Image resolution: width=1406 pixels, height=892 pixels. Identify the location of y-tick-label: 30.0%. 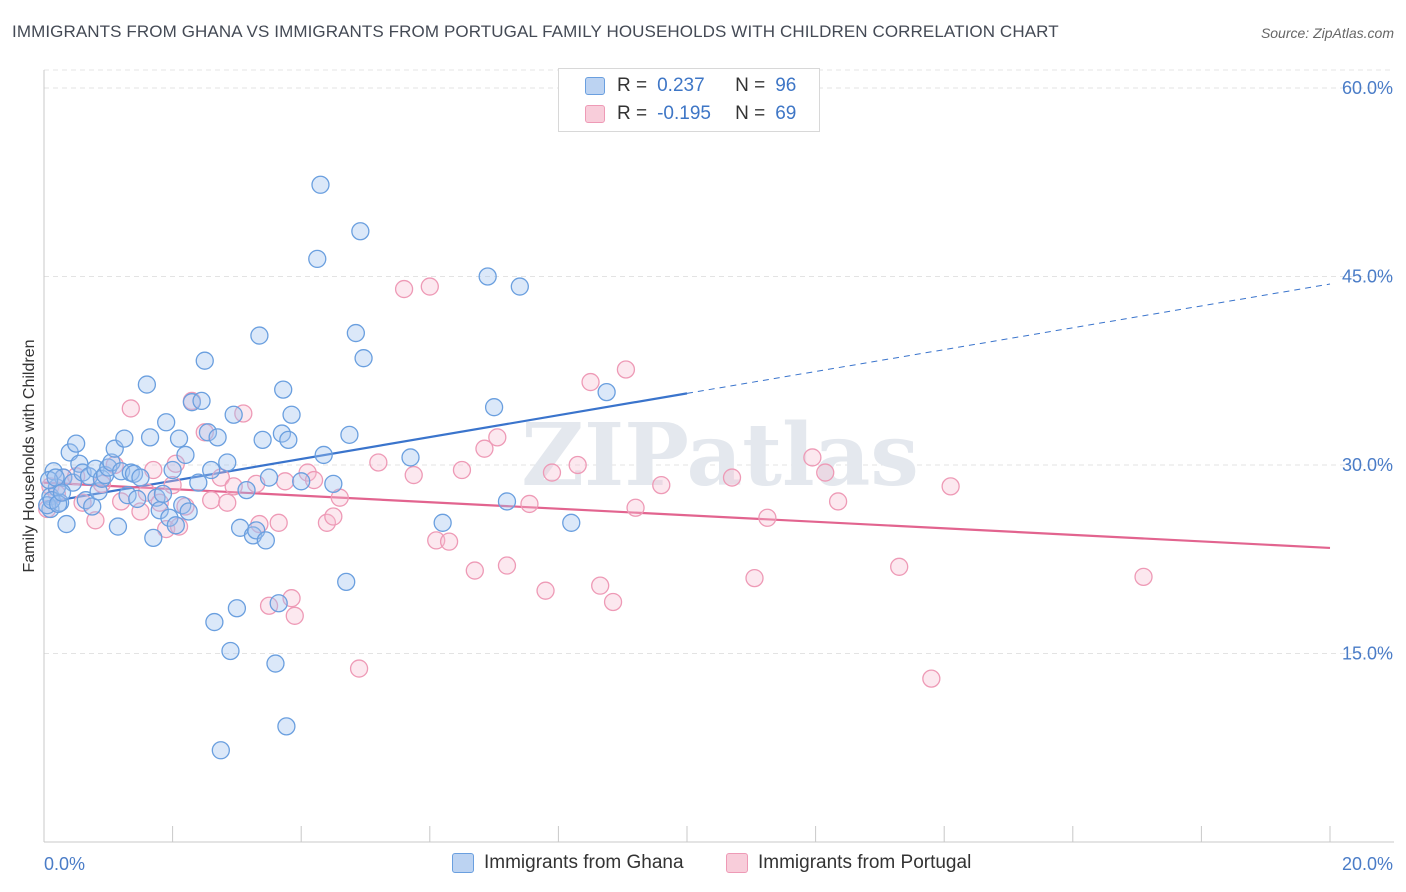
(1367, 465).